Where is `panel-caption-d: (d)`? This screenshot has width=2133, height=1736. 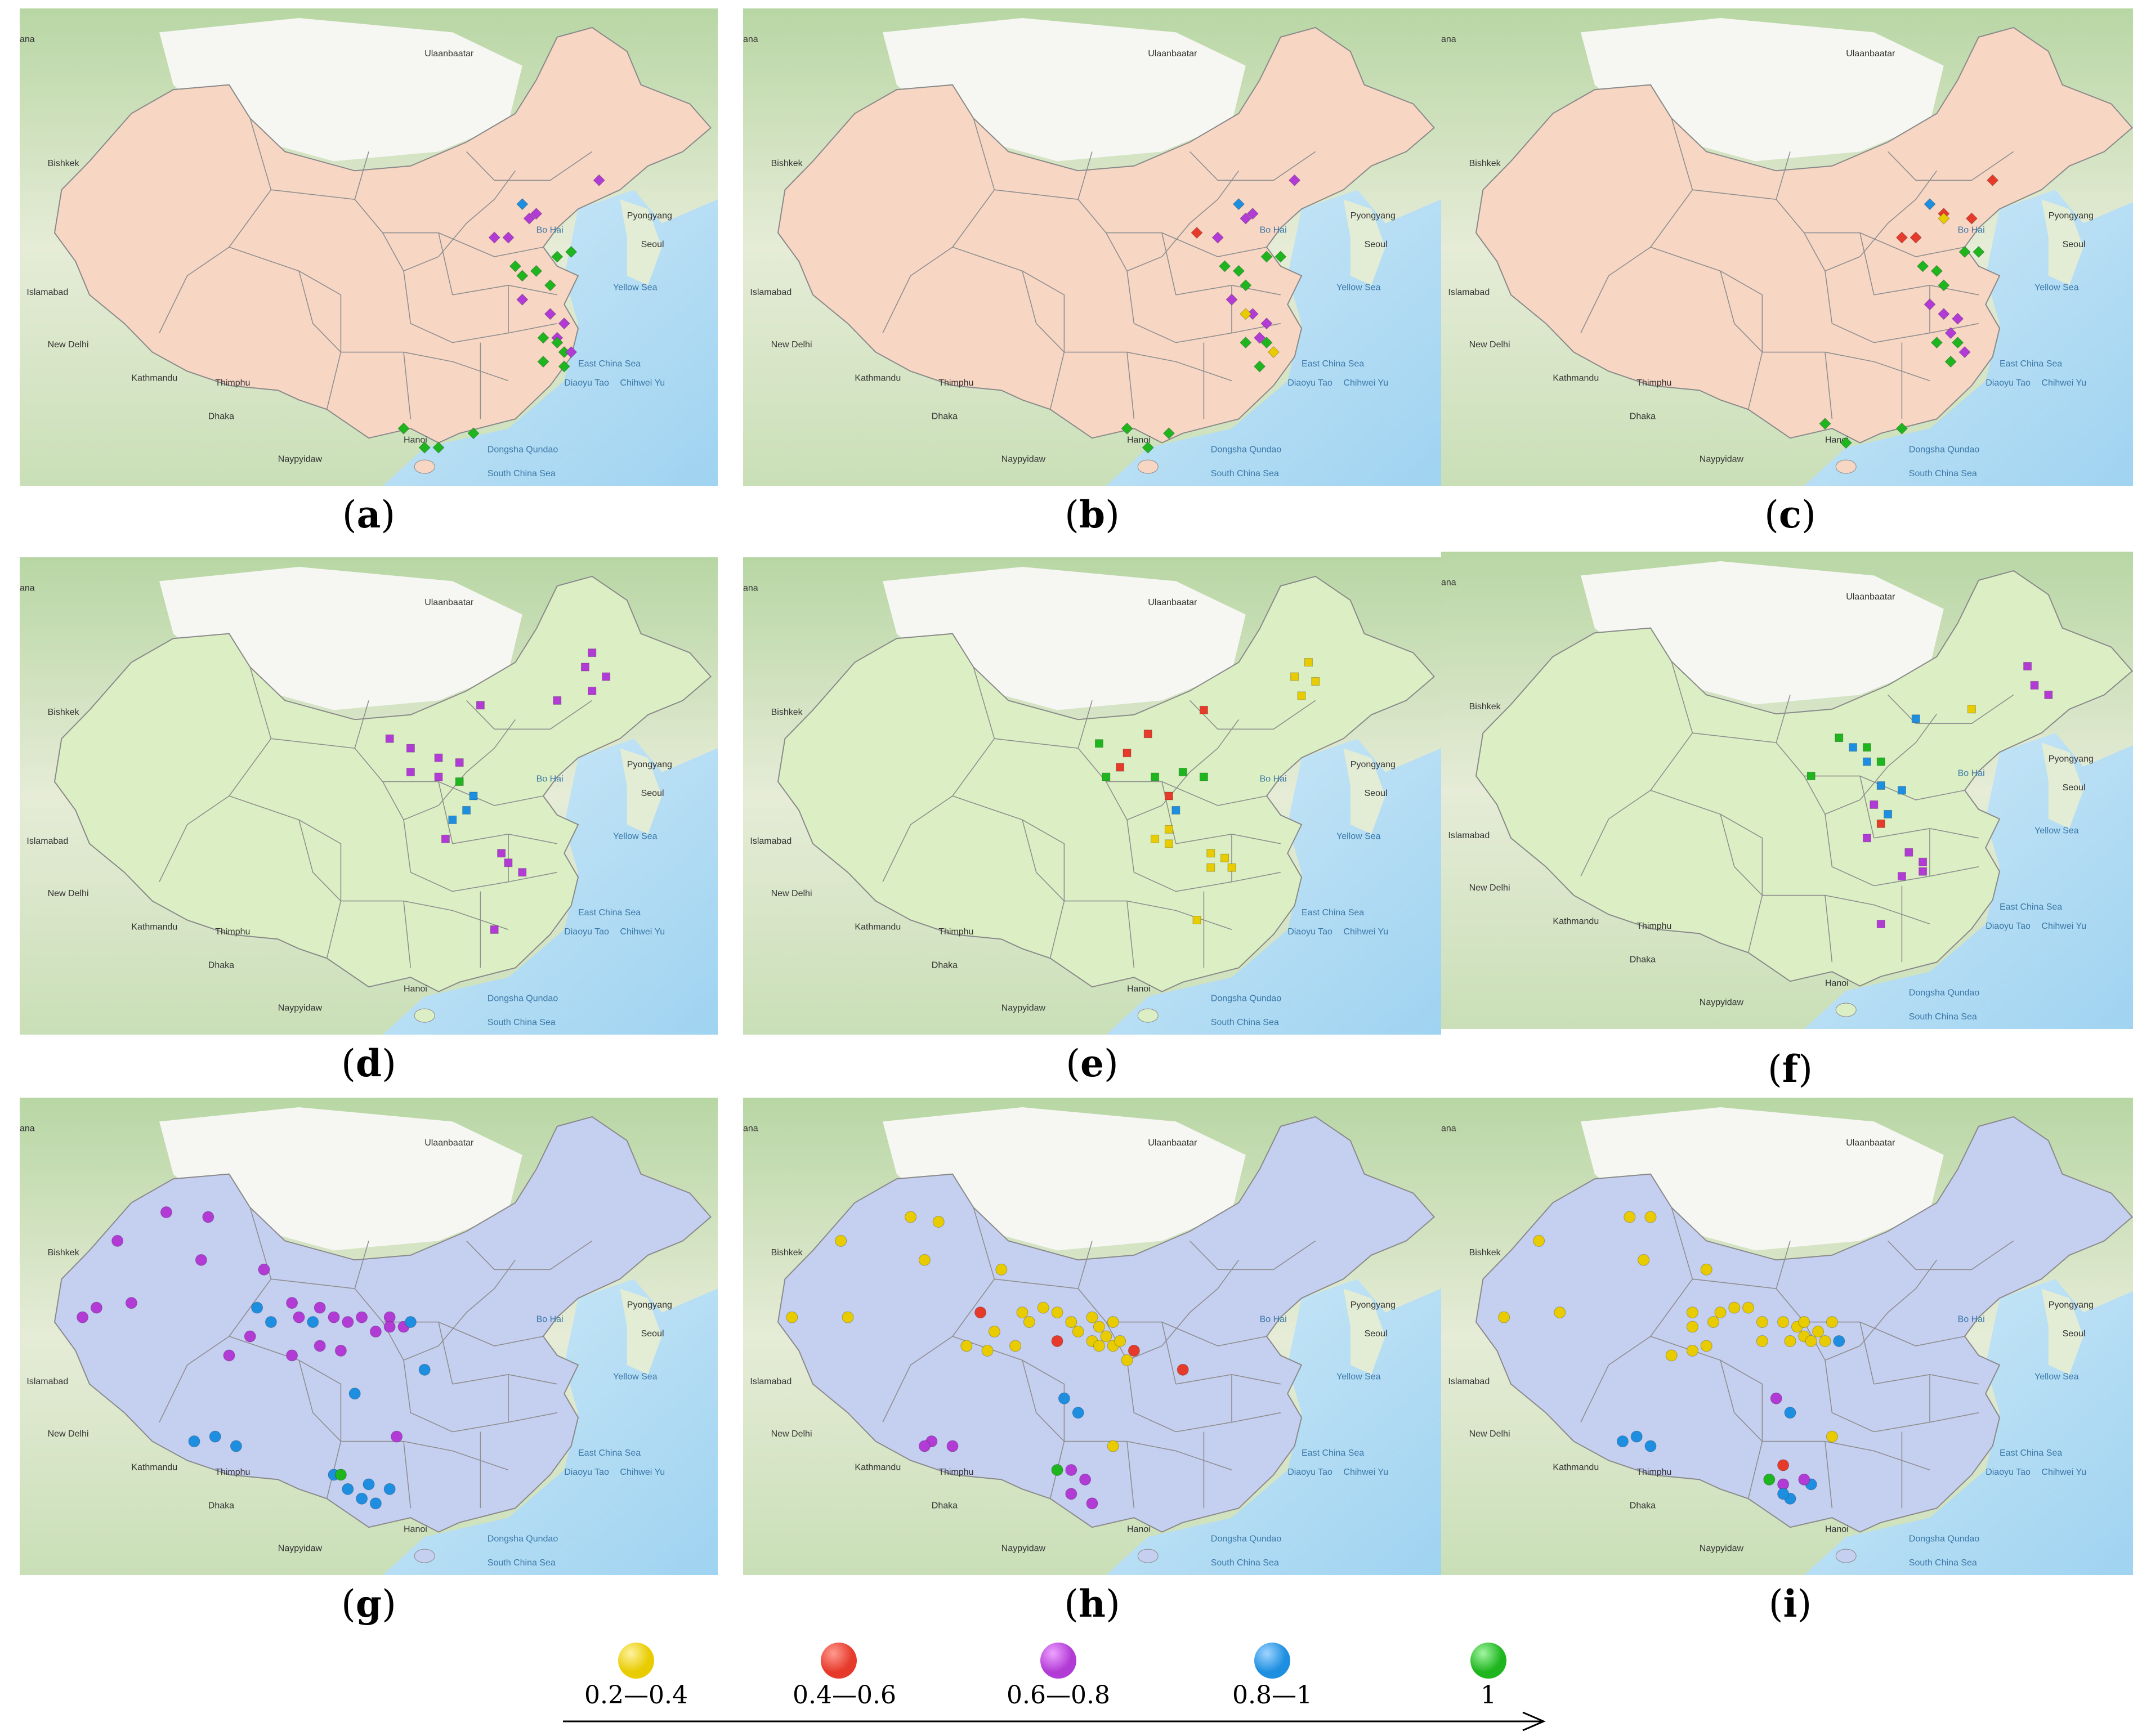
panel-caption-d: (d) is located at coordinates (368, 1063).